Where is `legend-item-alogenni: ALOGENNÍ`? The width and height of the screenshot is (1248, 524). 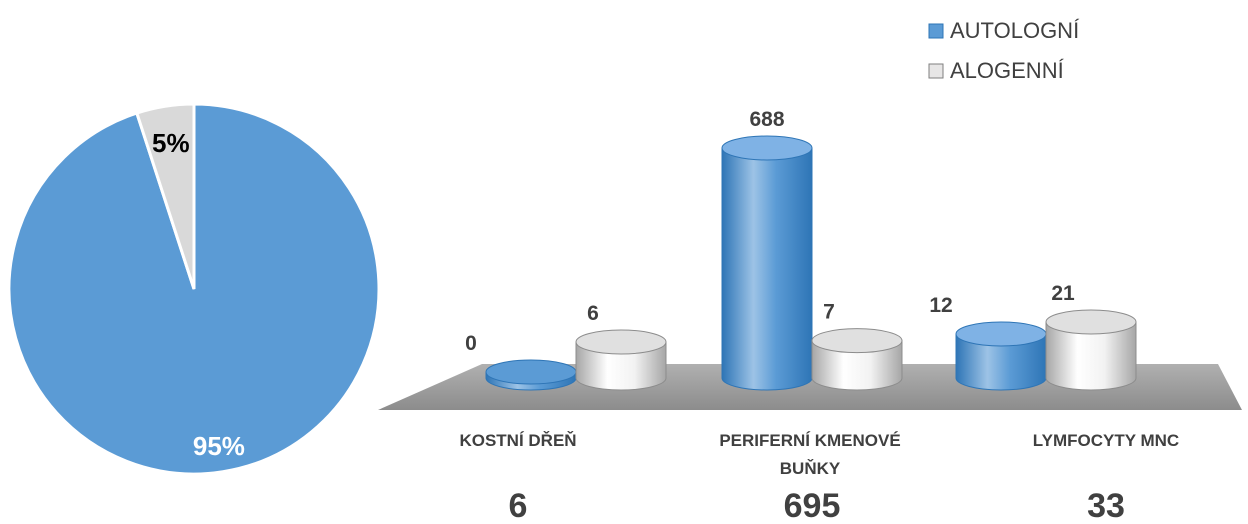
legend-item-alogenni: ALOGENNÍ is located at coordinates (997, 70).